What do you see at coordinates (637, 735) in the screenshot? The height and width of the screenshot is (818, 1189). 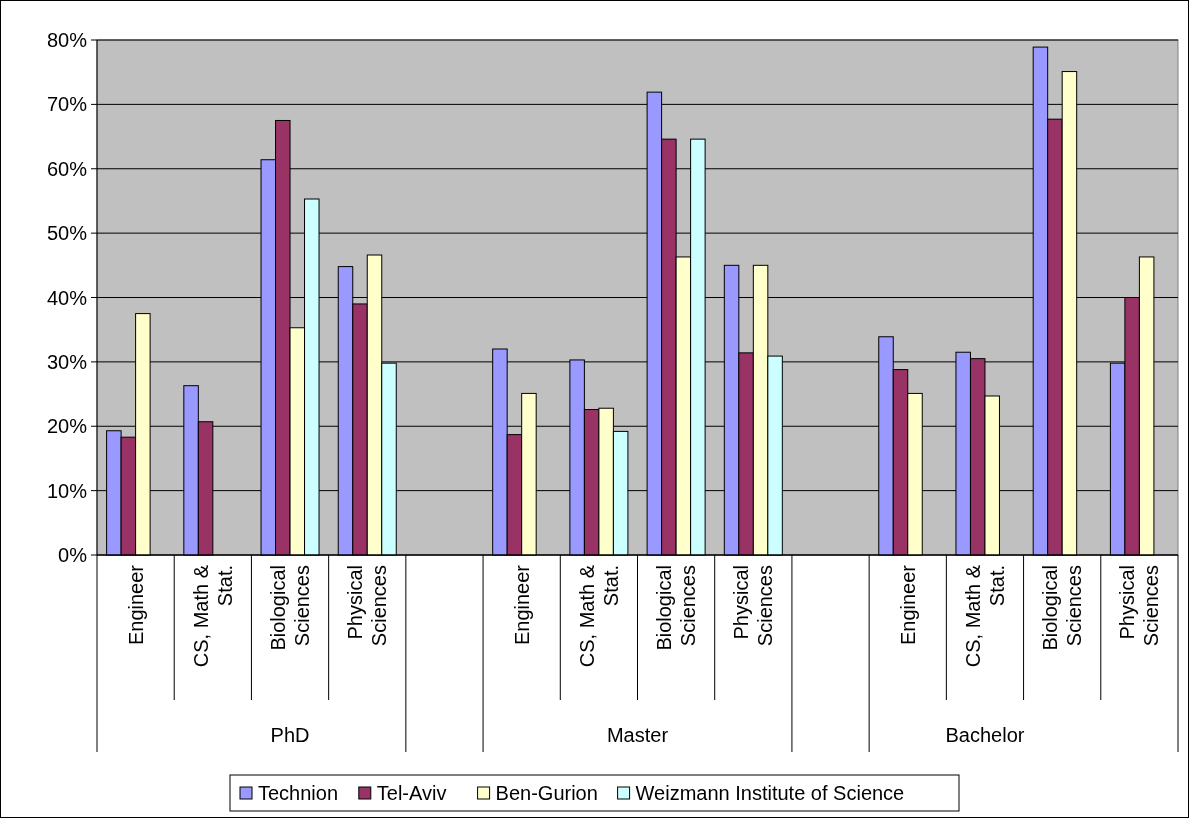 I see `text: Master` at bounding box center [637, 735].